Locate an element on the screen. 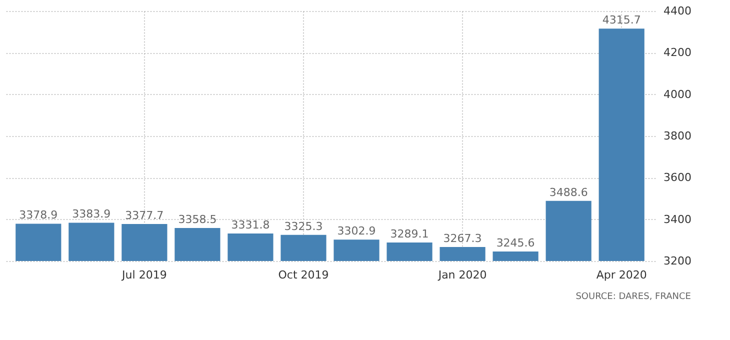 The image size is (730, 340). x-tick-label: Oct 2019 is located at coordinates (303, 275).